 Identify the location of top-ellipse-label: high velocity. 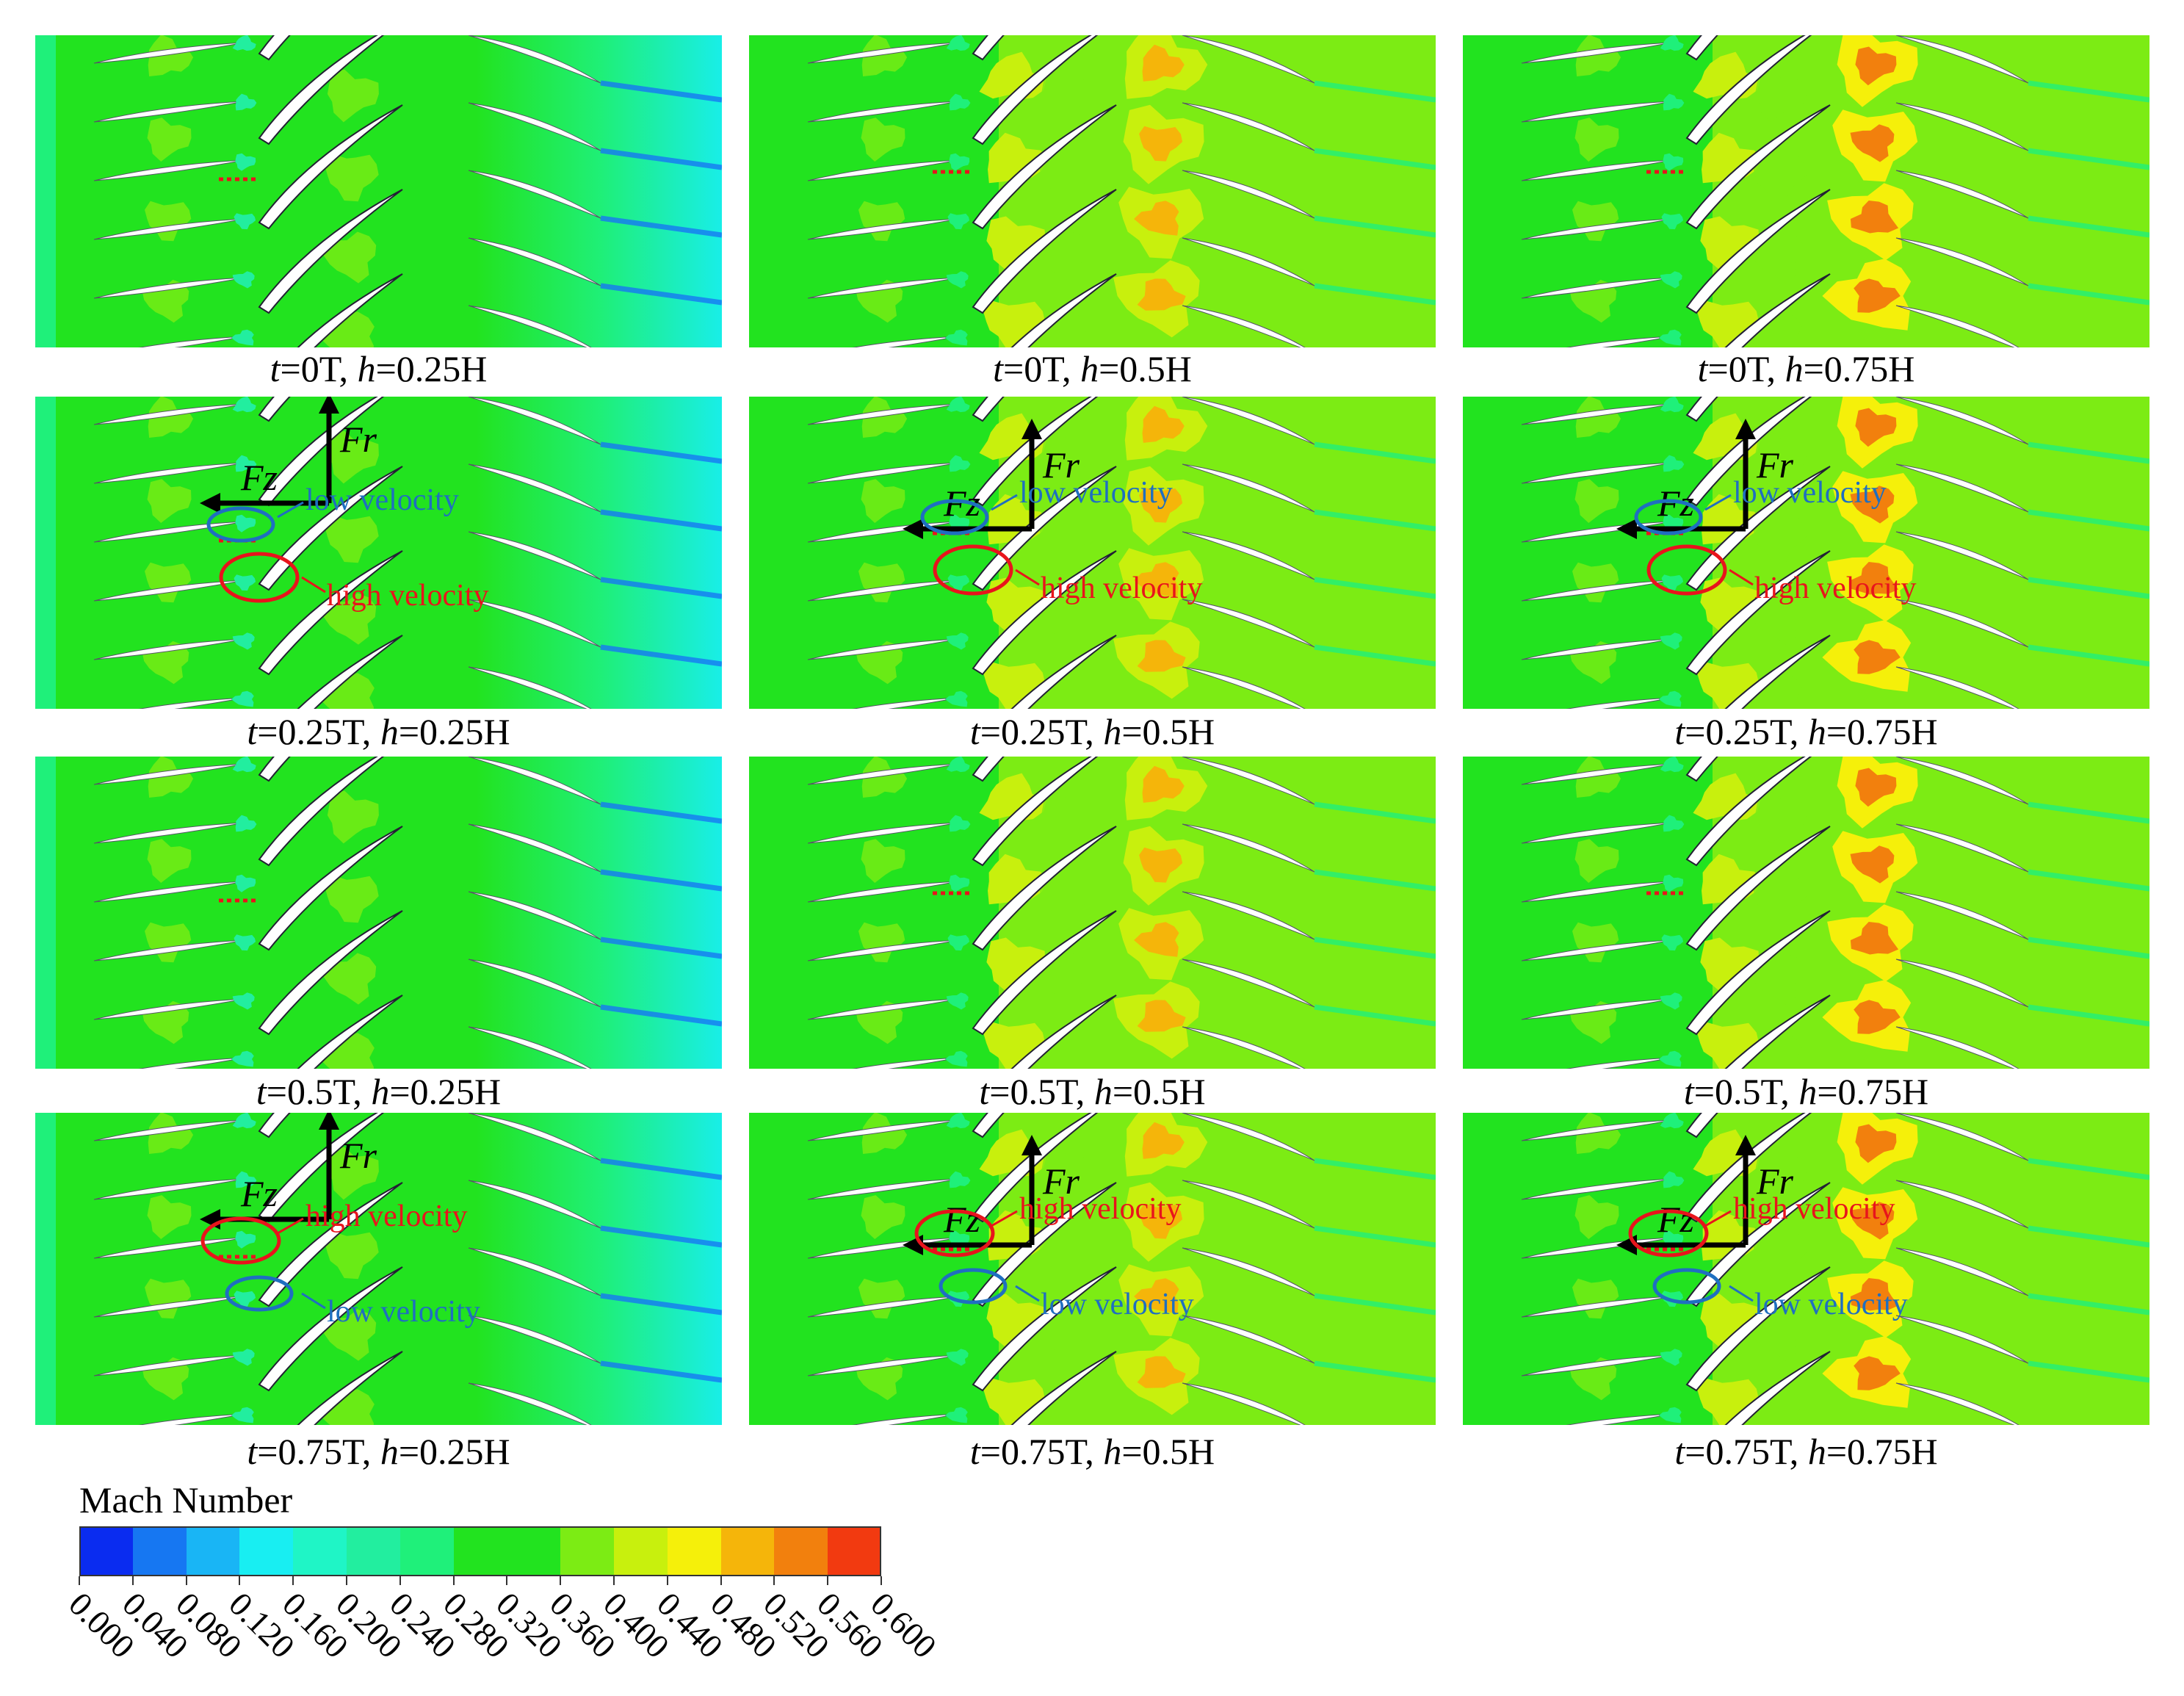
(1814, 1209).